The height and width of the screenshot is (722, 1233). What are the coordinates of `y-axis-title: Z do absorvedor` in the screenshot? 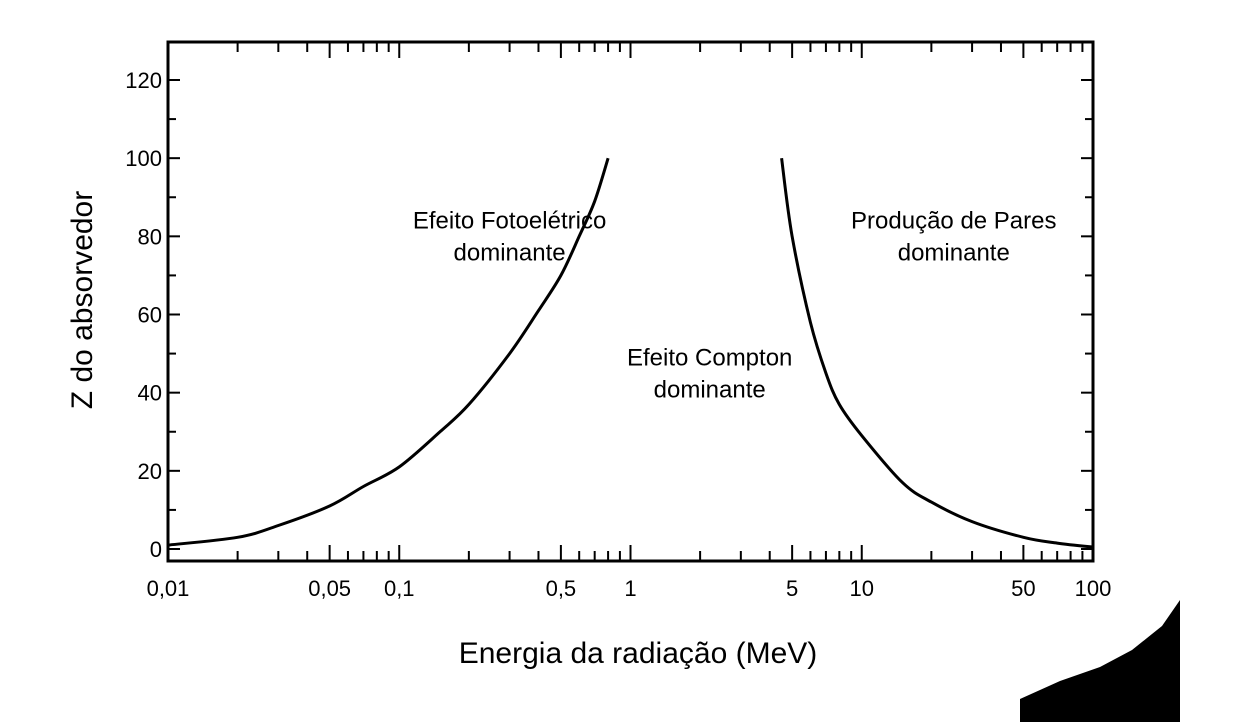 It's located at (82, 300).